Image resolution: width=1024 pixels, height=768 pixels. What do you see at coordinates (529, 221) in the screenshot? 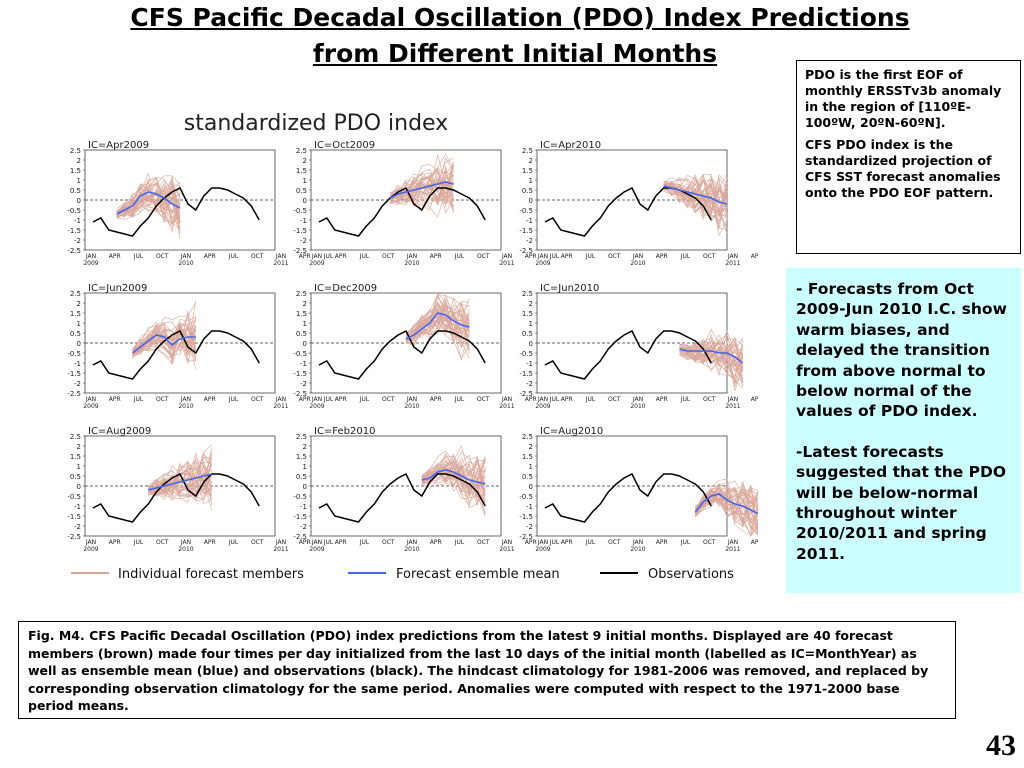
I see `y-tick-label: -1` at bounding box center [529, 221].